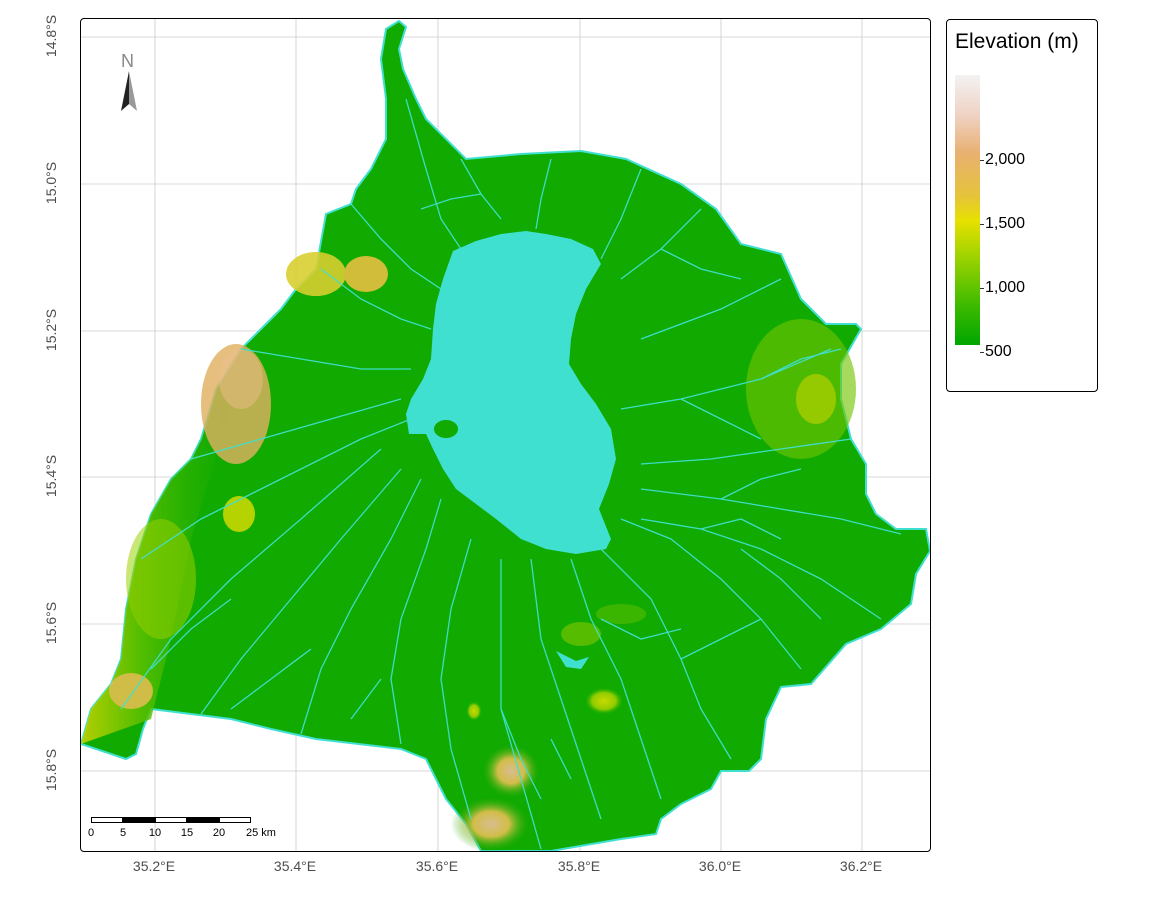 The width and height of the screenshot is (1153, 910). What do you see at coordinates (572, 660) in the screenshot?
I see `small-lake` at bounding box center [572, 660].